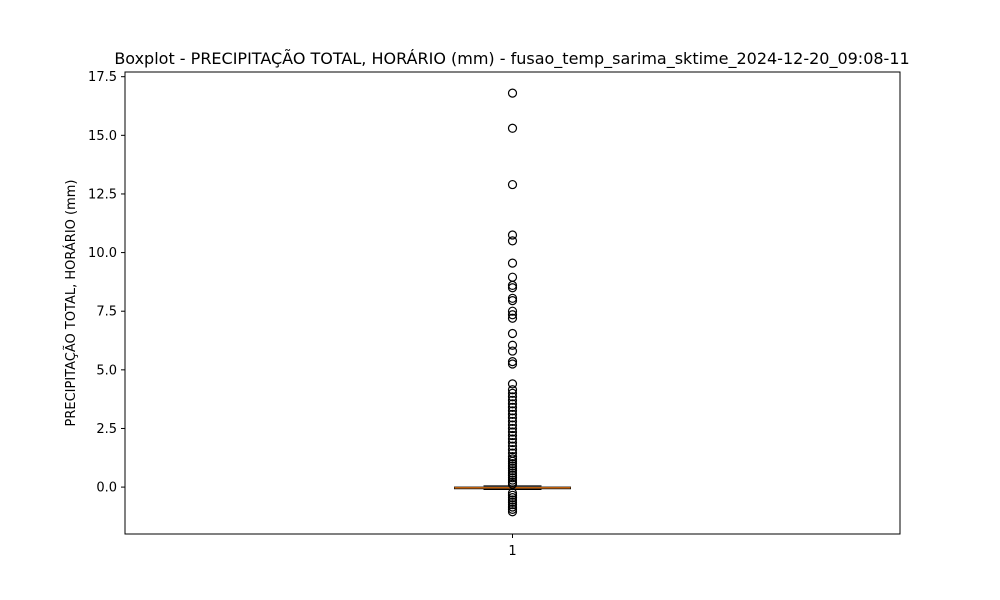 The width and height of the screenshot is (1000, 600). What do you see at coordinates (102, 136) in the screenshot?
I see `y-tick-label: 15.0` at bounding box center [102, 136].